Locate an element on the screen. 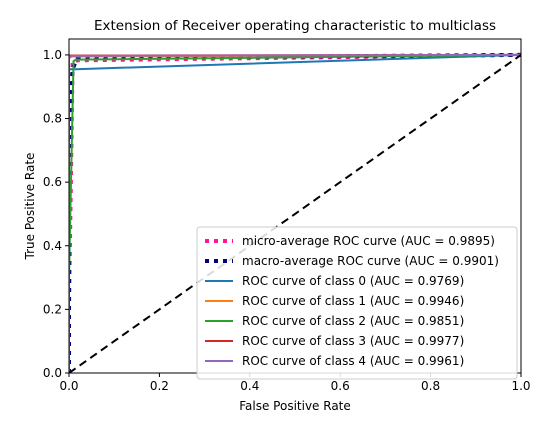  y-tick-label: 0.2 is located at coordinates (52, 309).